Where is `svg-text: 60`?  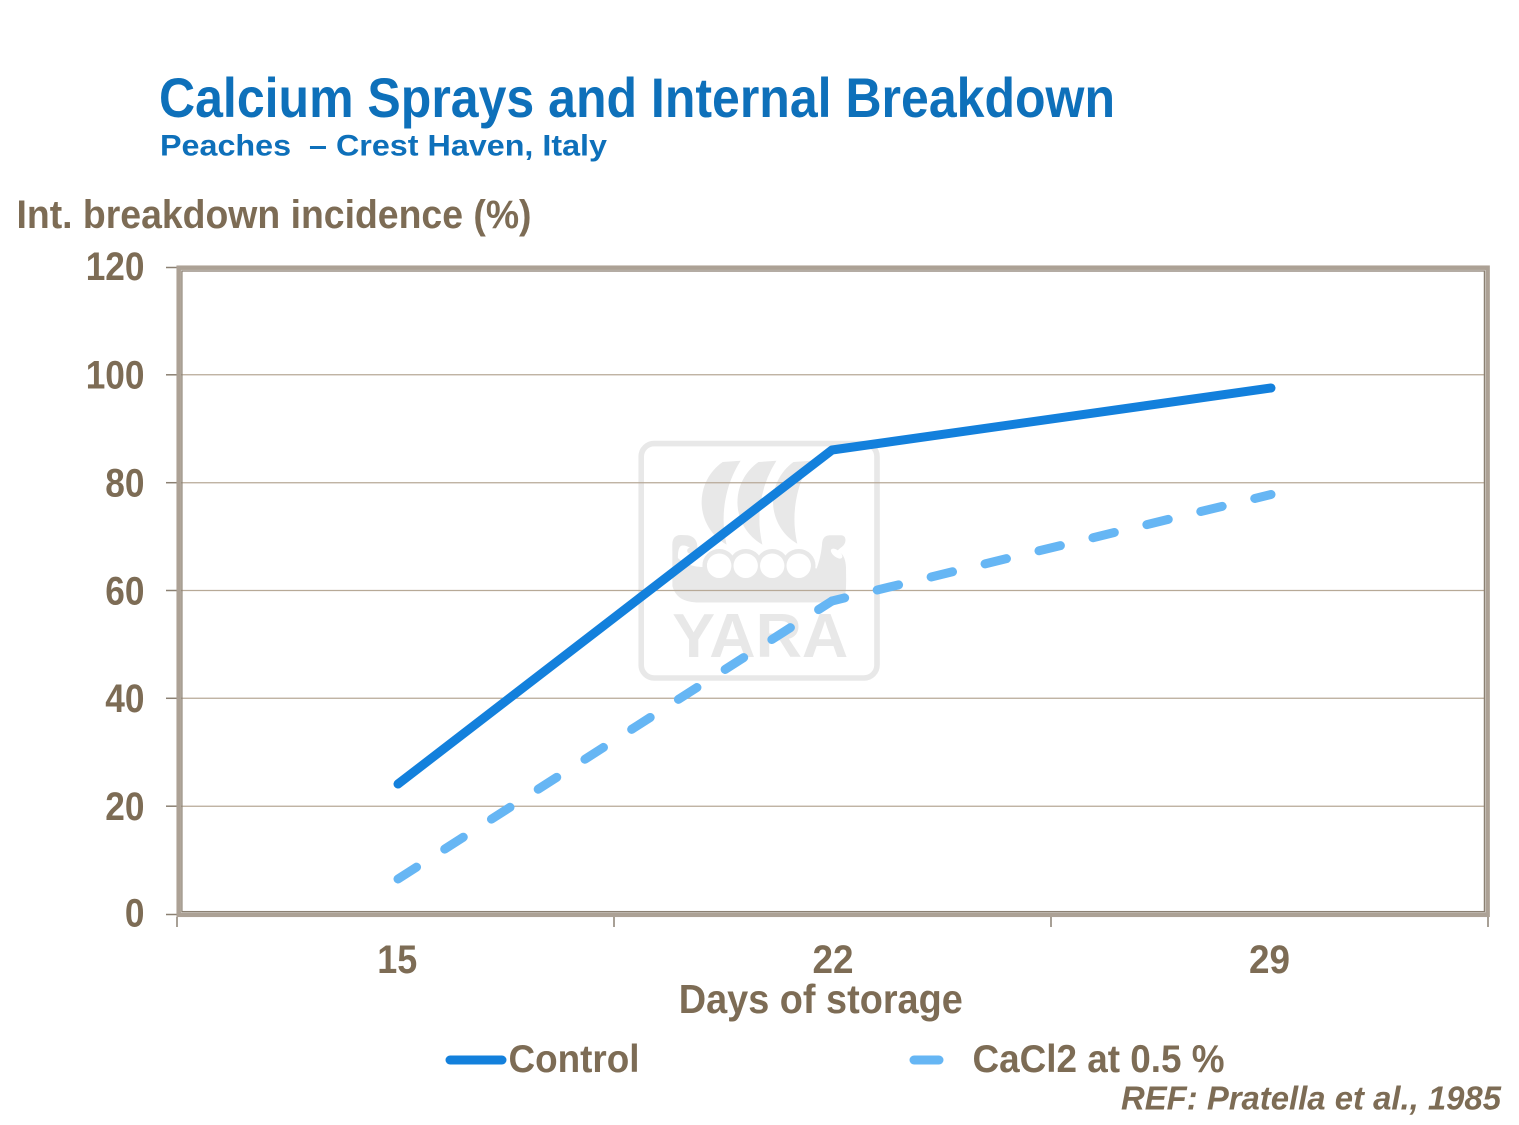 svg-text: 60 is located at coordinates (124, 591).